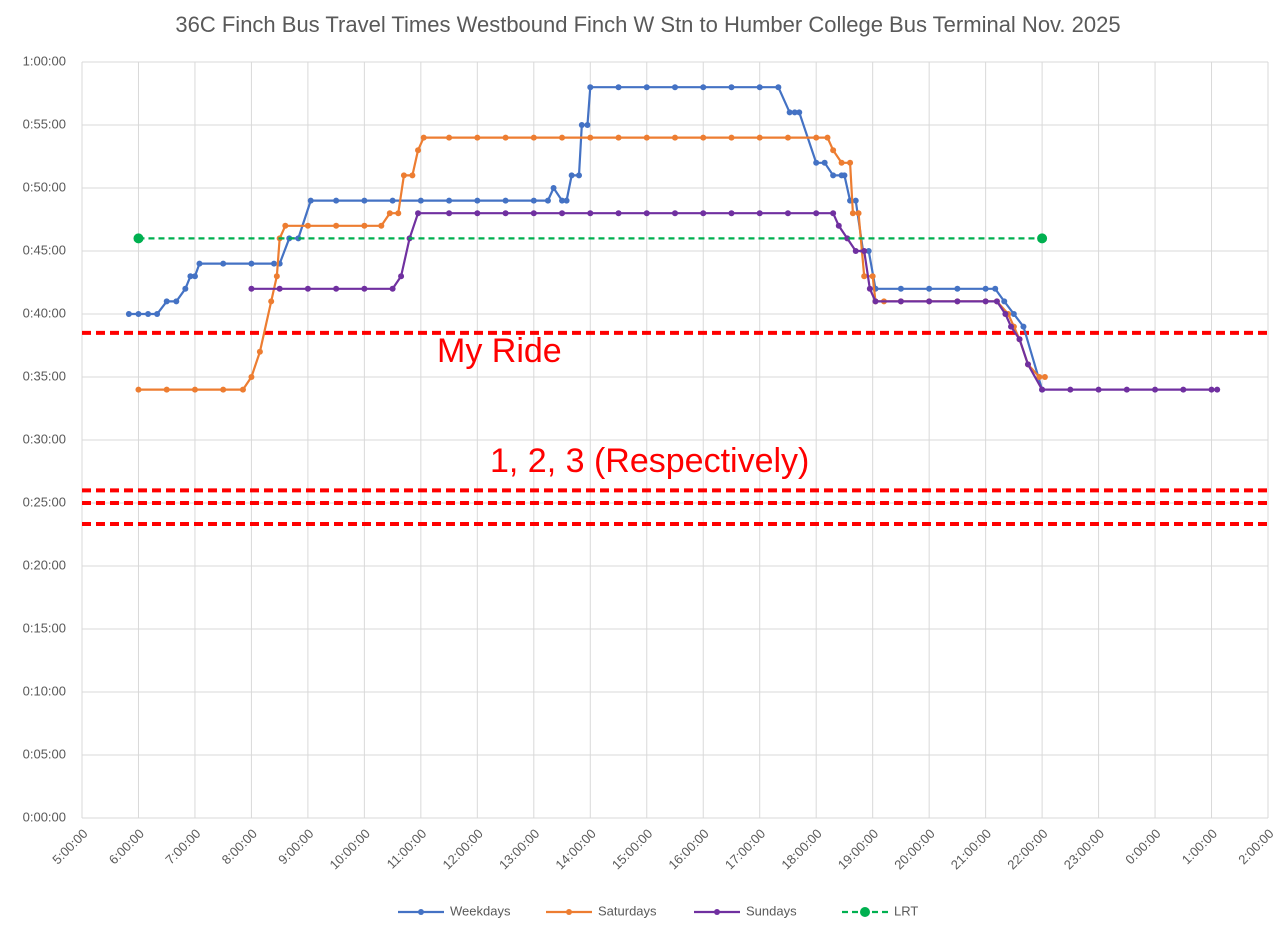 This screenshot has height=932, width=1280. What do you see at coordinates (858, 849) in the screenshot?
I see `x-tick-label: 19:00:00` at bounding box center [858, 849].